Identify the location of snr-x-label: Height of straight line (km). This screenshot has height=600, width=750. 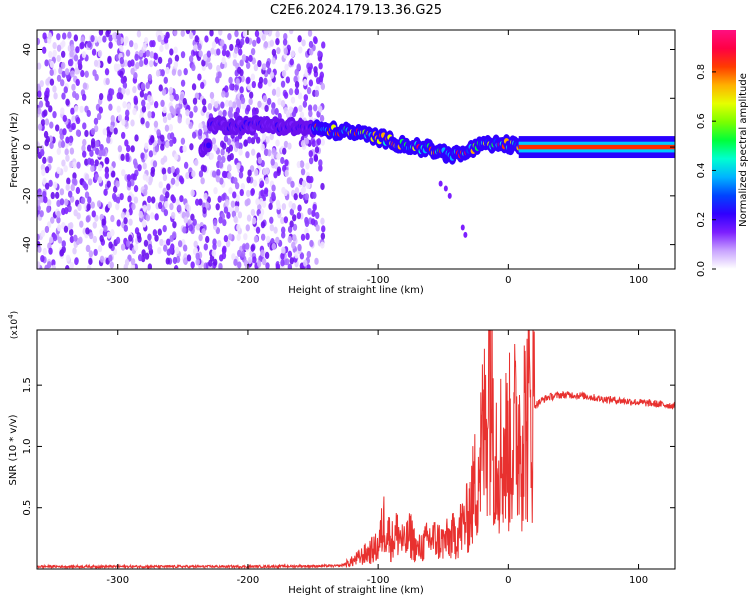
(356, 590).